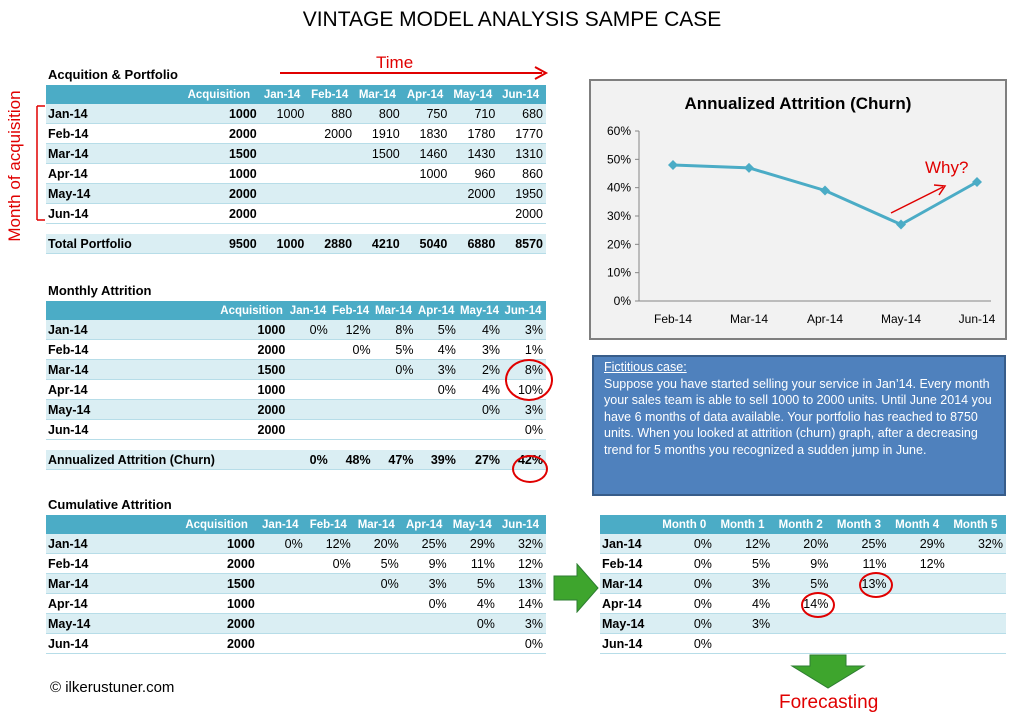 This screenshot has width=1024, height=722. Describe the element at coordinates (473, 544) in the screenshot. I see `table-cell: 29%` at that location.